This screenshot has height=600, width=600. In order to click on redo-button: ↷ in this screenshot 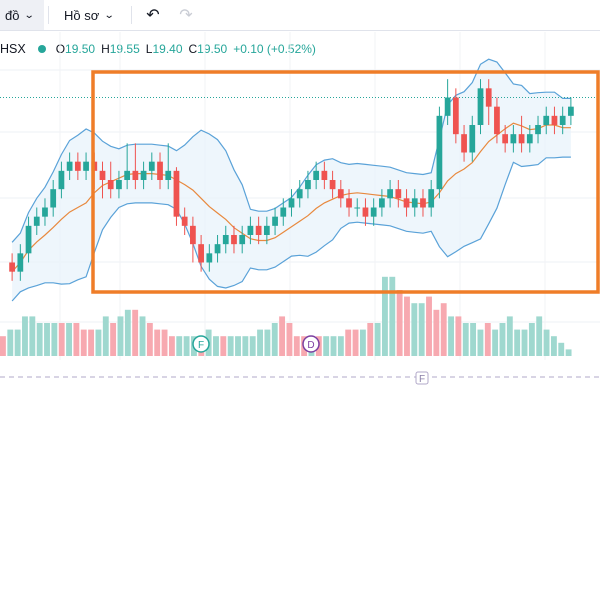, I will do `click(186, 15)`.